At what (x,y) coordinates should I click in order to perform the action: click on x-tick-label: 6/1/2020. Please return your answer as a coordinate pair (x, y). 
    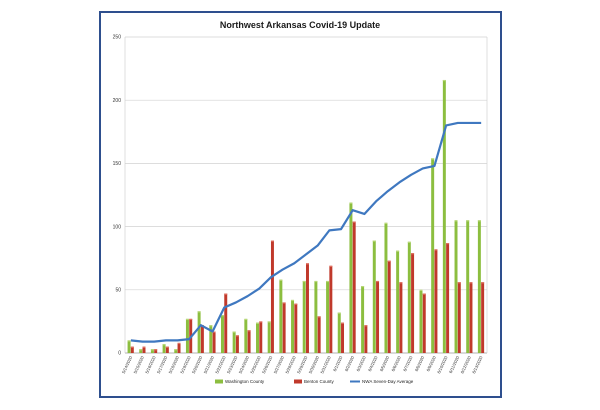
    Looking at the image, I should click on (338, 363).